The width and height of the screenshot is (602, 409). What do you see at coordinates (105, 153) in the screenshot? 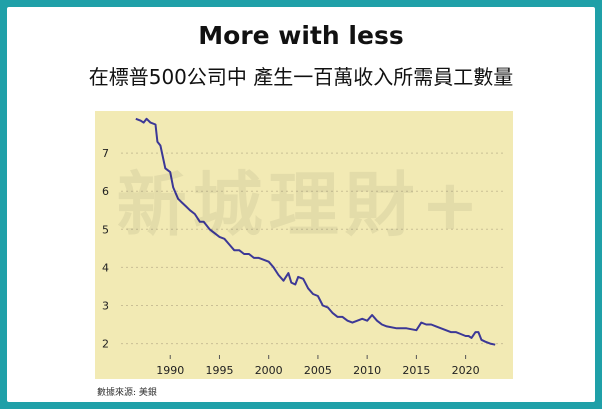
I see `y-tick-label: 7` at bounding box center [105, 153].